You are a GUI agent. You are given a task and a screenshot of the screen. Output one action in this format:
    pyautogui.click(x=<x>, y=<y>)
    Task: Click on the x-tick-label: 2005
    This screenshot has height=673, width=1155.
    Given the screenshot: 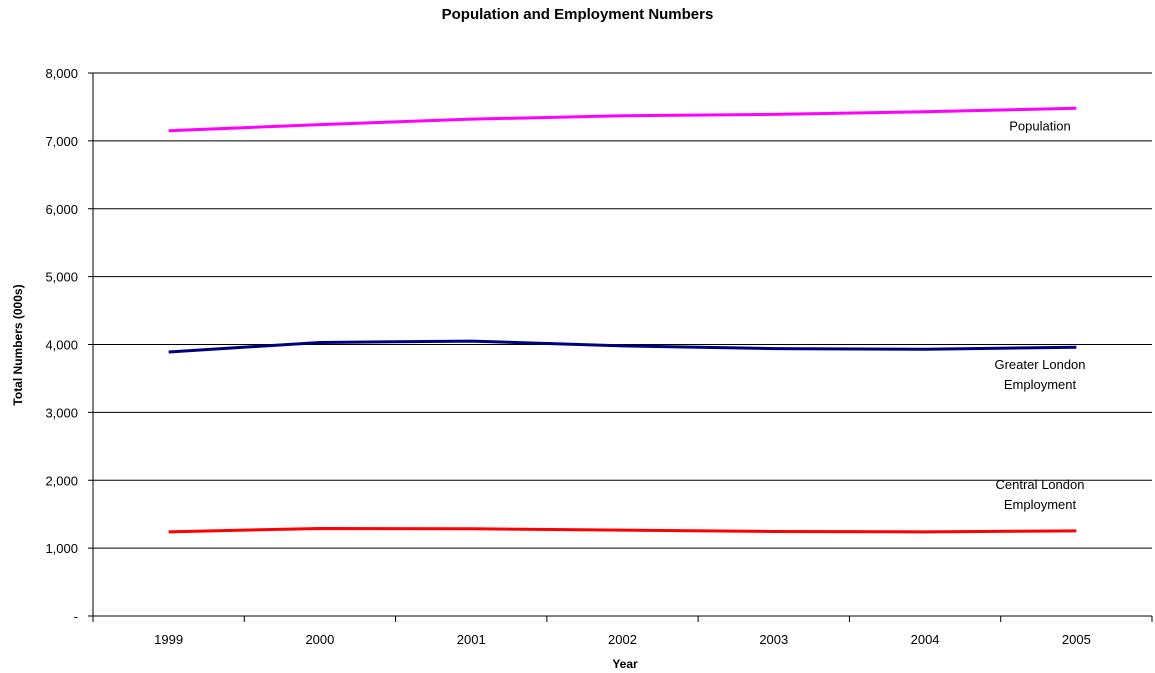 What is the action you would take?
    pyautogui.click(x=1076, y=639)
    